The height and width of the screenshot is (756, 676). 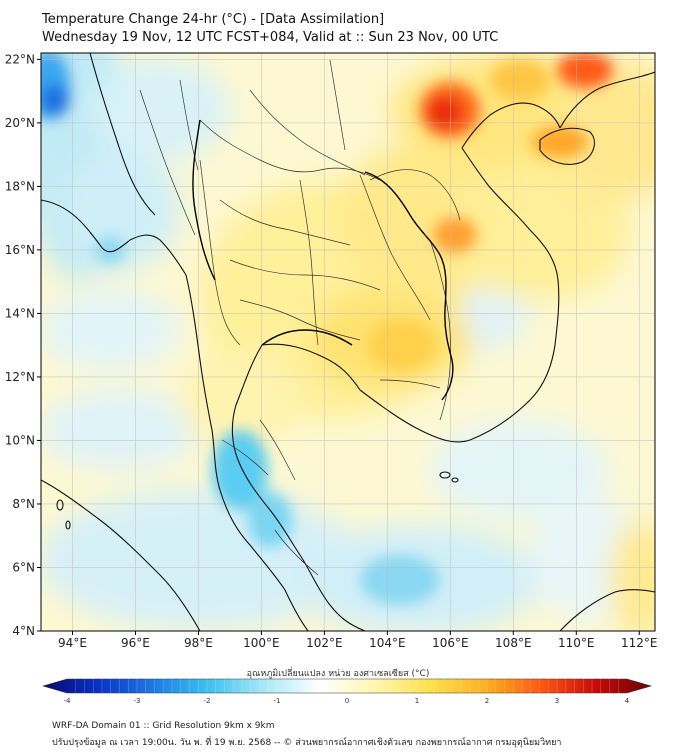 I want to click on lon-tick-label: 94°E, so click(x=72, y=643).